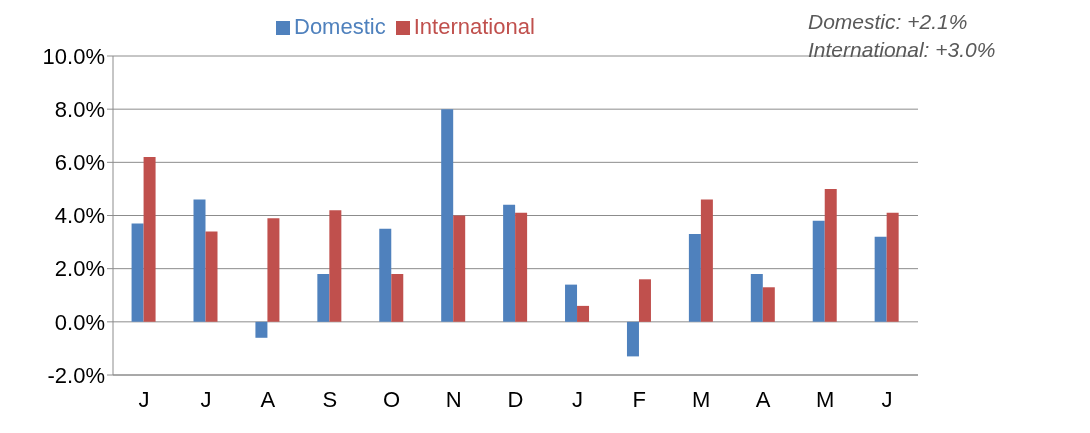  Describe the element at coordinates (392, 399) in the screenshot. I see `x-tick-label: O` at that location.